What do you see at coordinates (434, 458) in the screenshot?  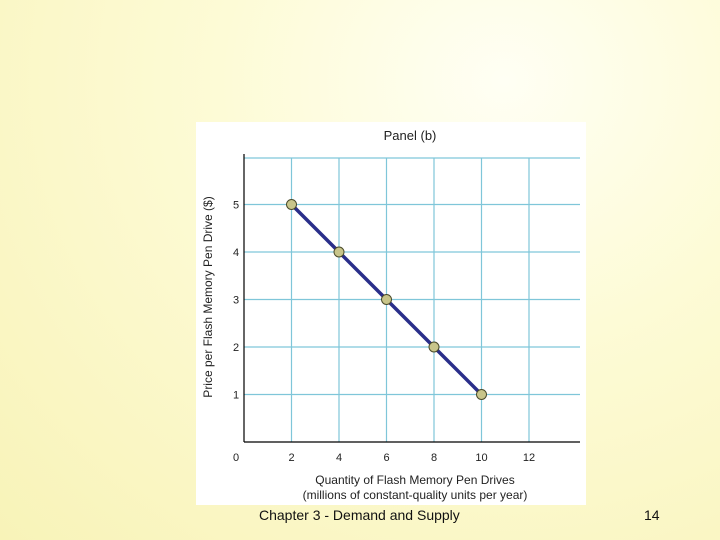 I see `x-tick-label: 8` at bounding box center [434, 458].